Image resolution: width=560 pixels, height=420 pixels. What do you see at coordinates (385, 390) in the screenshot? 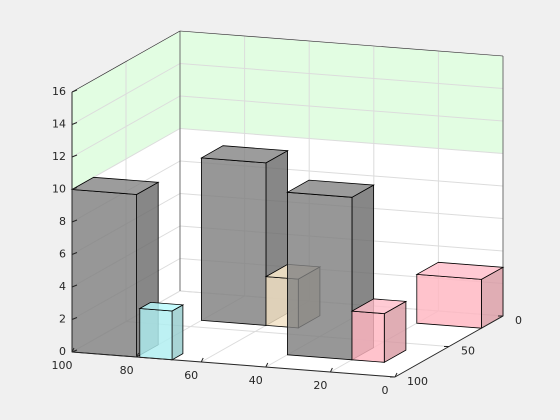
I see `x-tick-label: 0` at bounding box center [385, 390].